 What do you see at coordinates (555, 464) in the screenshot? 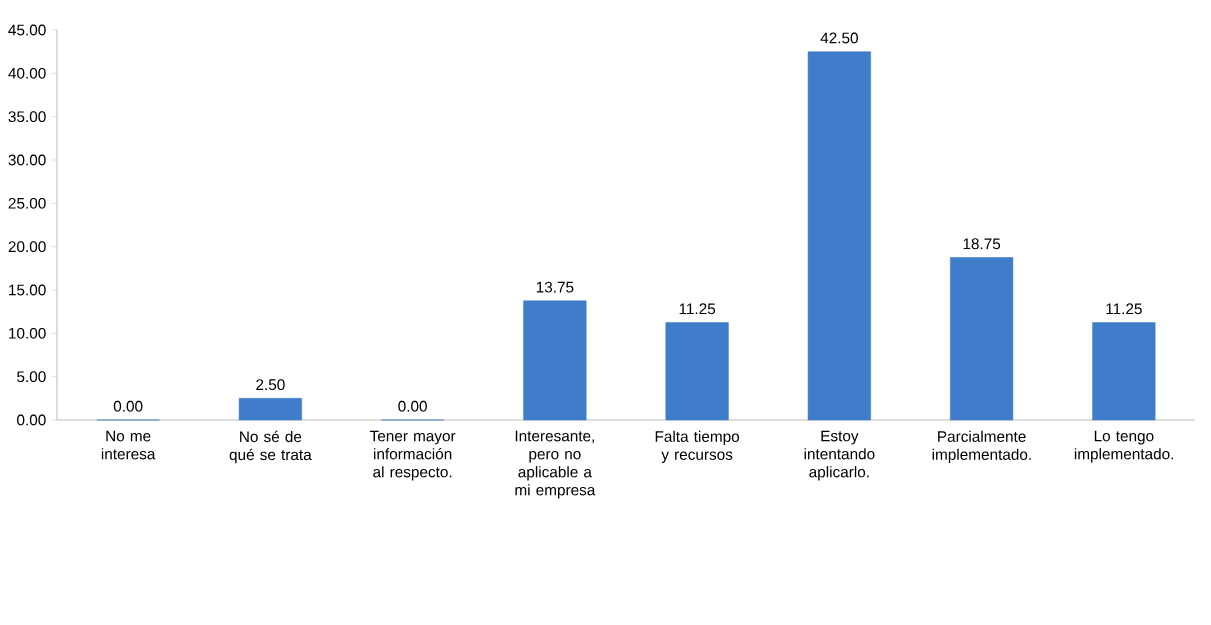
I see `x-tick-label: Interesante, pero no aplicable a mi empresa` at bounding box center [555, 464].